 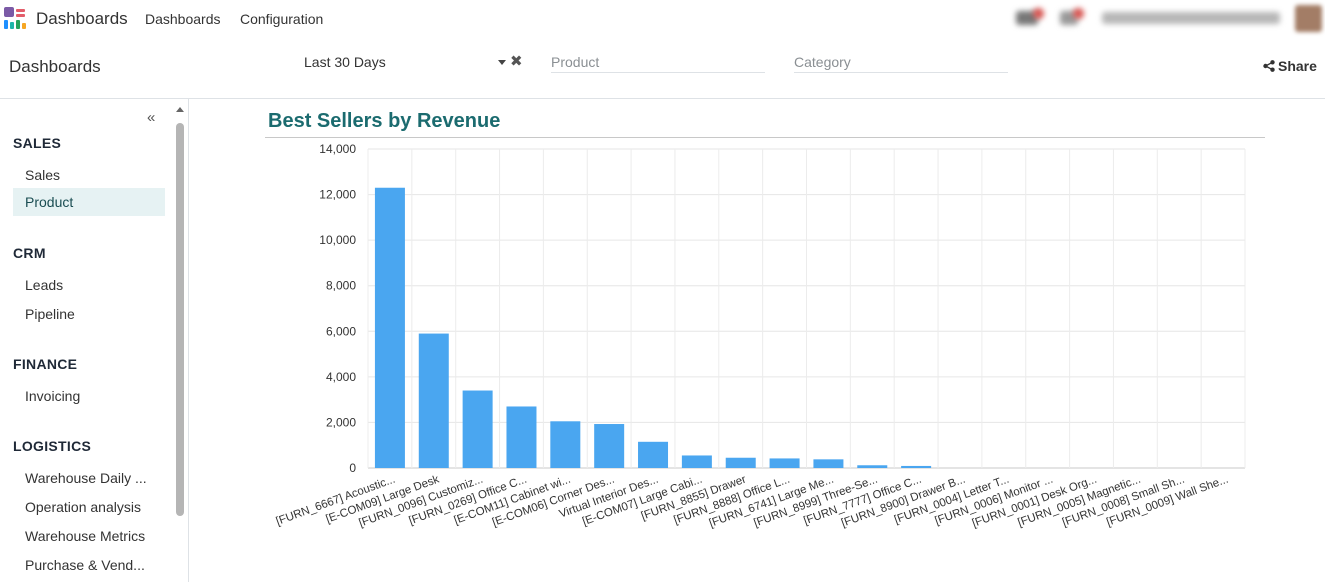 I want to click on chevron-down-icon, so click(x=502, y=62).